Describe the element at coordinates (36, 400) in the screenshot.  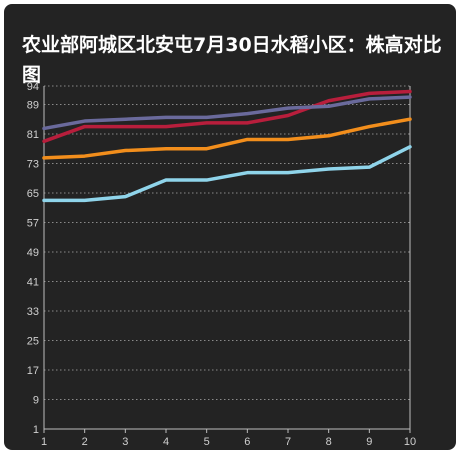
I see `y-tick-label: 9` at that location.